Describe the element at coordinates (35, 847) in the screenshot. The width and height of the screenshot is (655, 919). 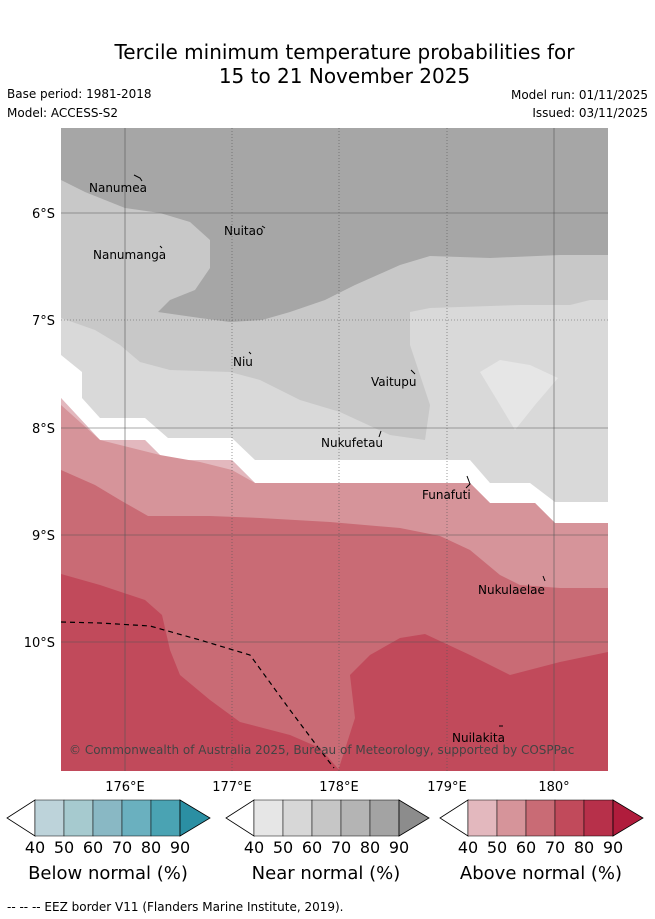
I see `below-tick-40: 40` at that location.